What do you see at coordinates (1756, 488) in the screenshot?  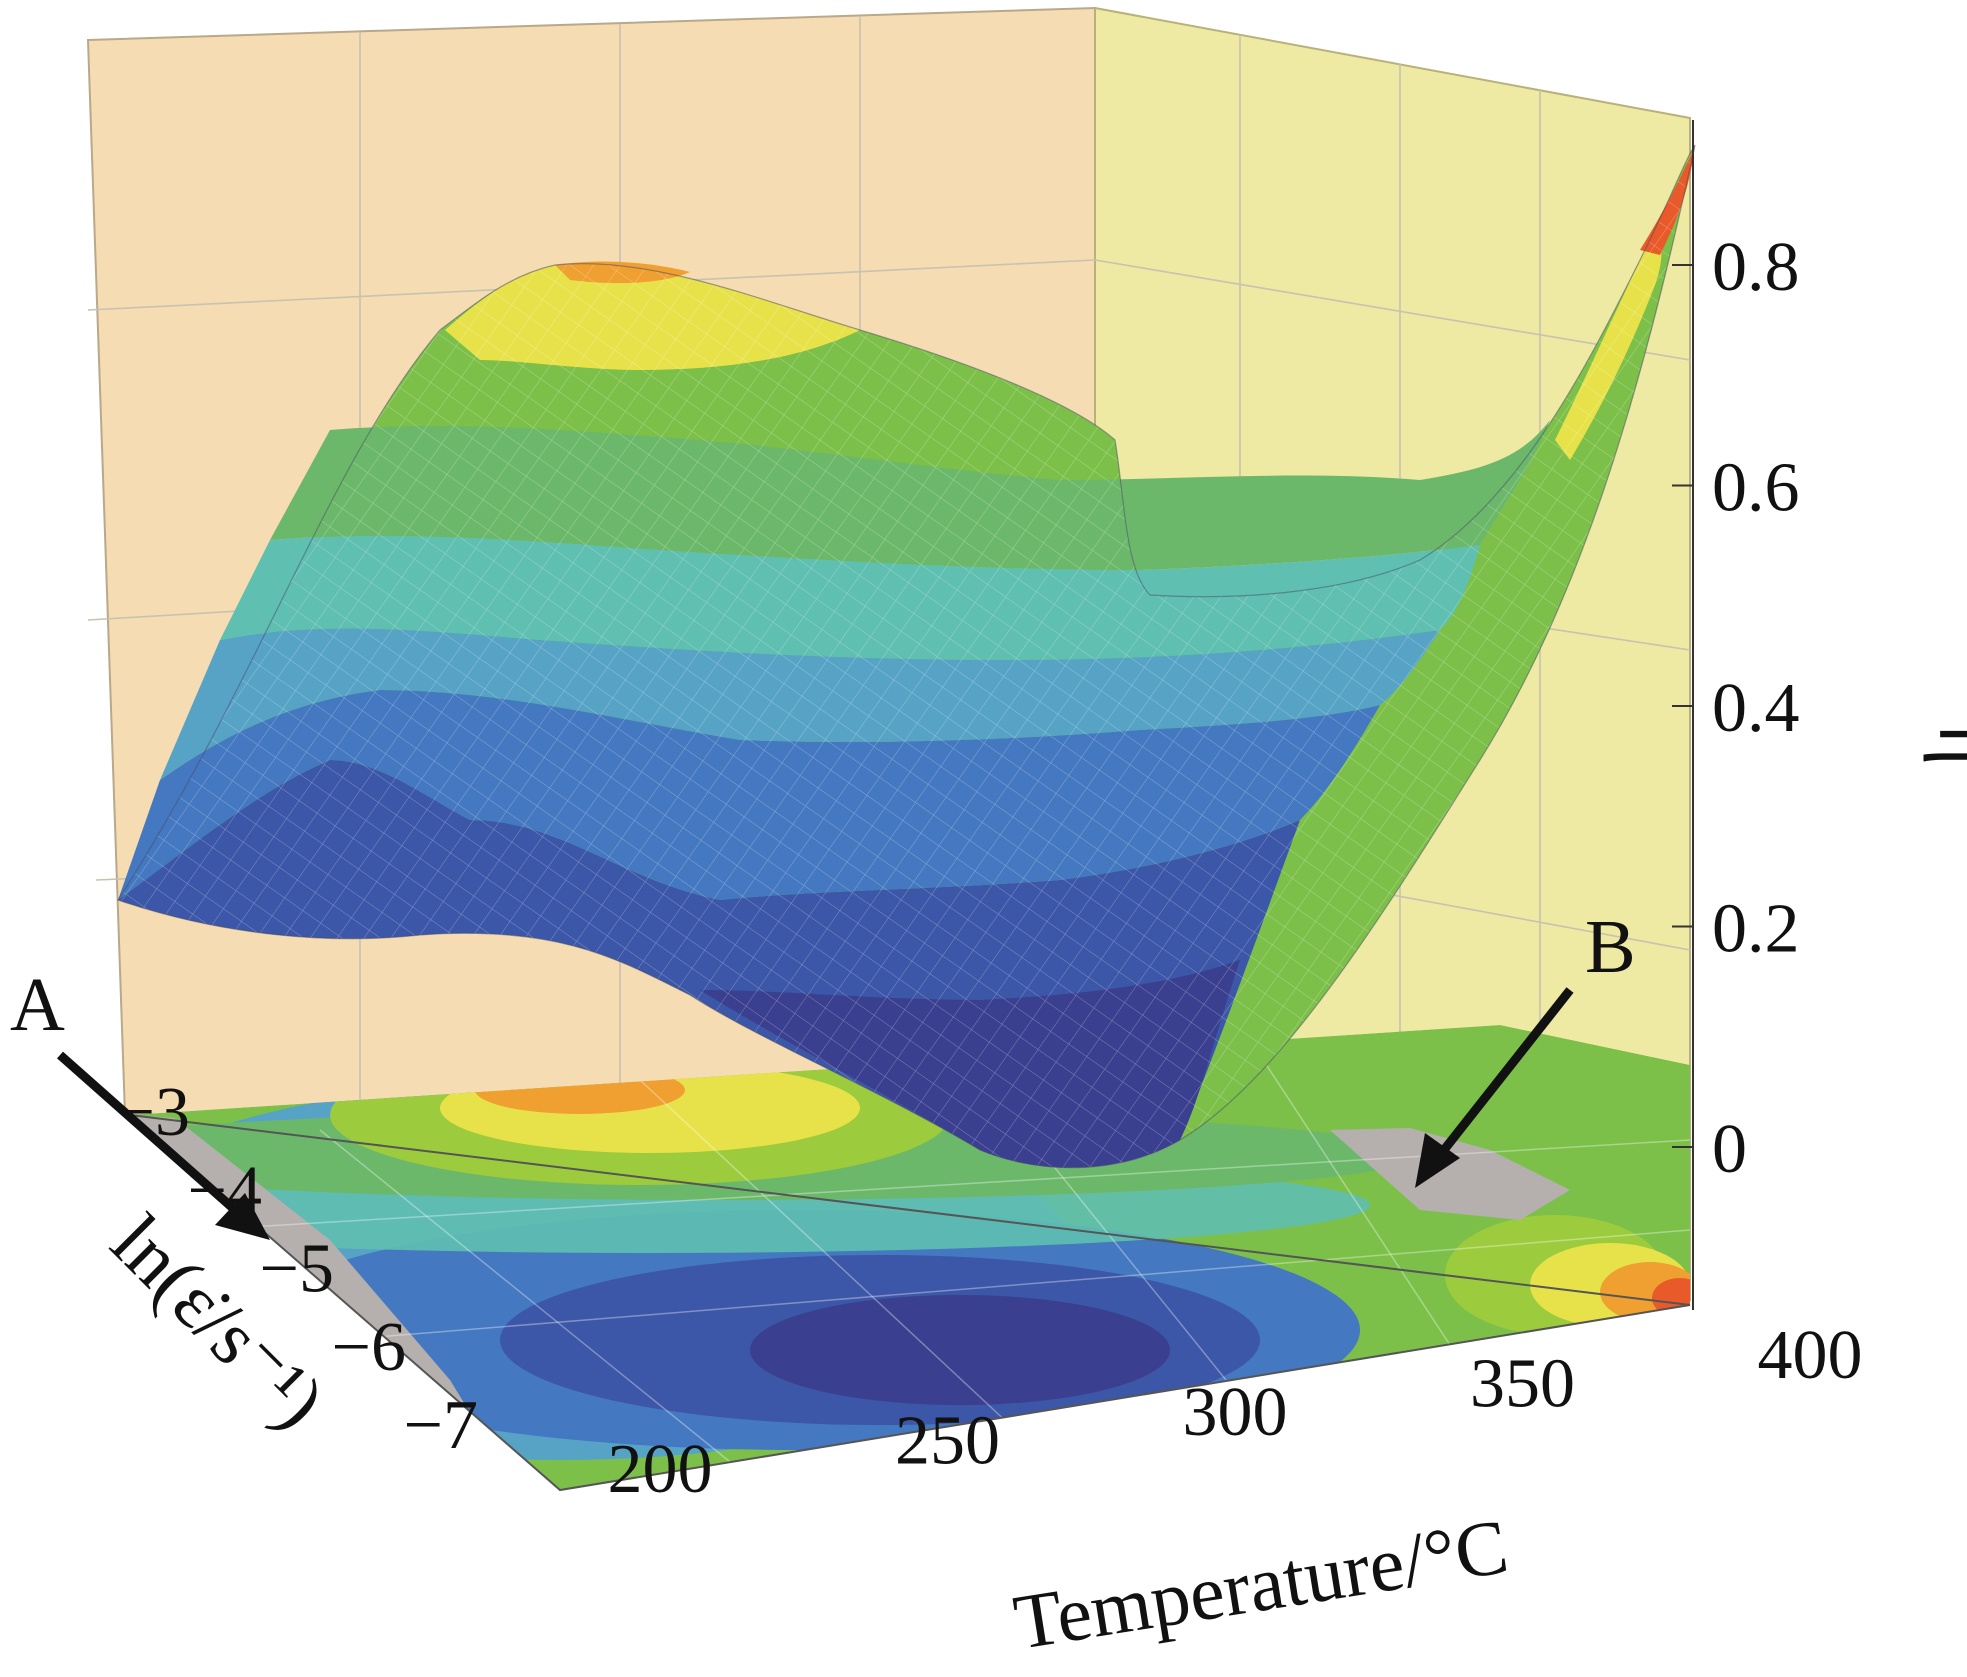 I see `z-tick-label: 0.6` at bounding box center [1756, 488].